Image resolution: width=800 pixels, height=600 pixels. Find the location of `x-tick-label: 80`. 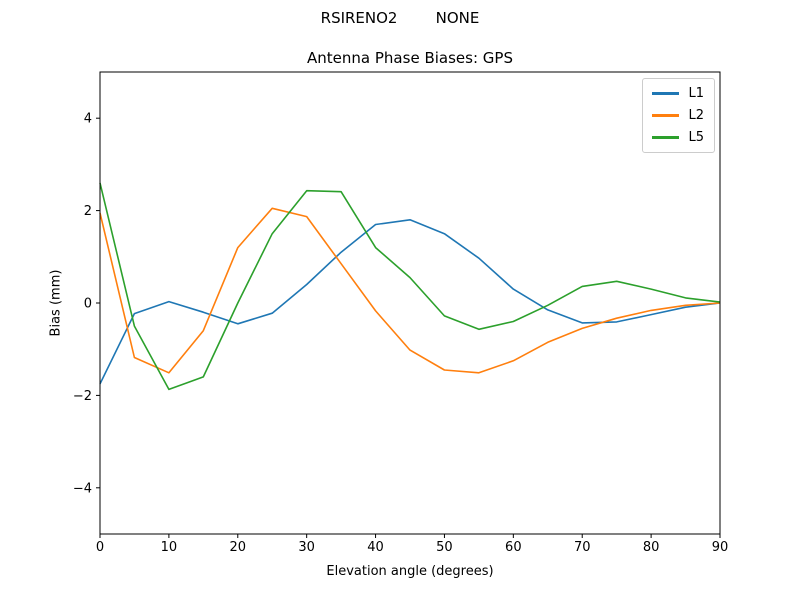

x-tick-label: 80 is located at coordinates (651, 547).